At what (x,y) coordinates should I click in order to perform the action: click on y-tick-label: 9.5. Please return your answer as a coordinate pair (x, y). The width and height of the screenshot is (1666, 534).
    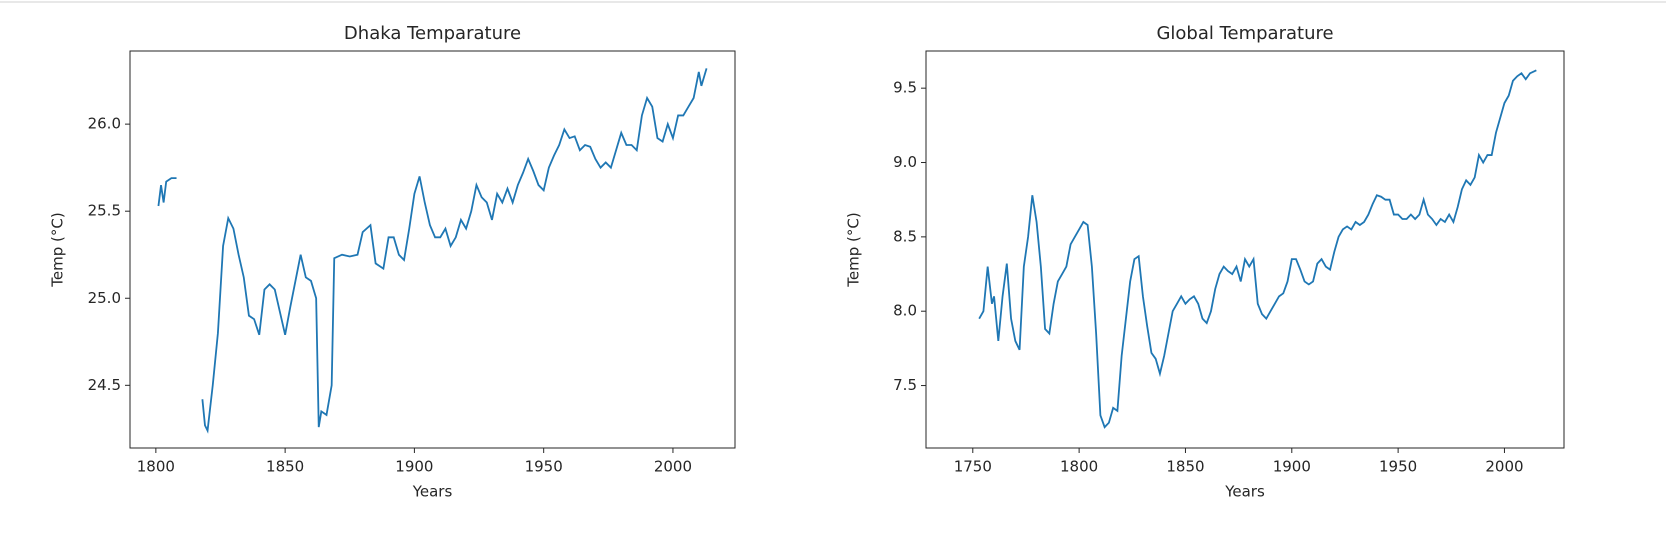
    Looking at the image, I should click on (905, 88).